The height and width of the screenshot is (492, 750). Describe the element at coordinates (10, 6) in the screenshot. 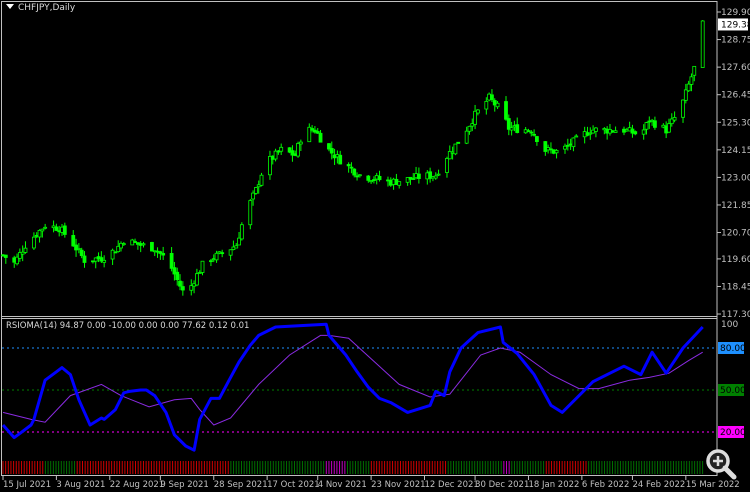

I see `dropdown-triangle-icon` at that location.